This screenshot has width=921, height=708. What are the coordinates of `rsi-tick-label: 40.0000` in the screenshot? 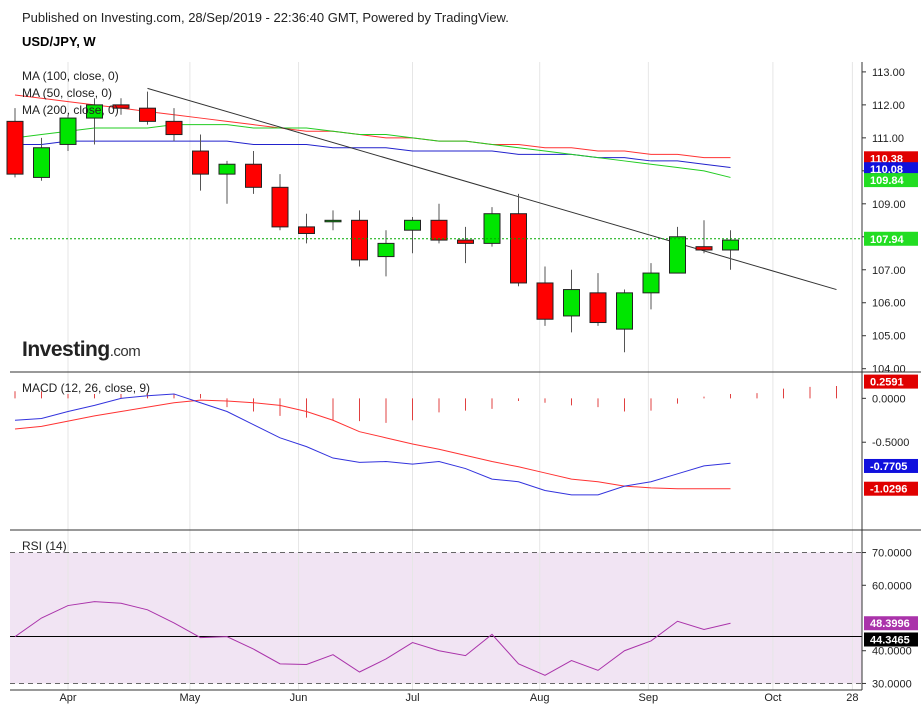 It's located at (892, 652).